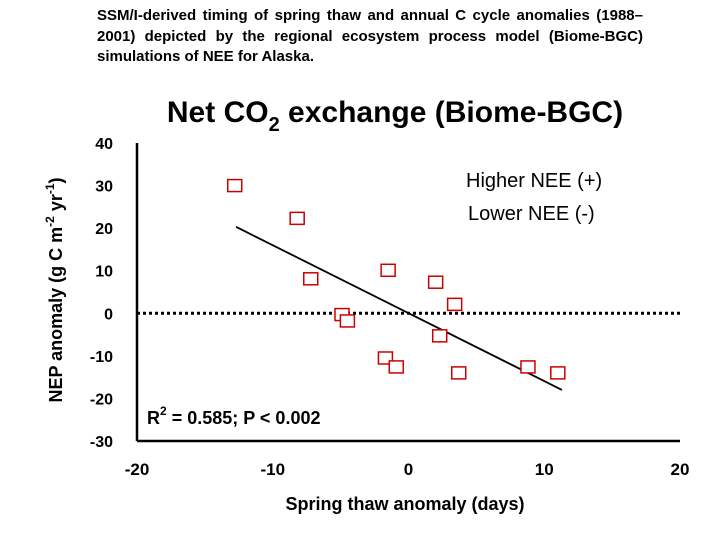 The height and width of the screenshot is (540, 720). What do you see at coordinates (272, 469) in the screenshot?
I see `x-tick-label: -10` at bounding box center [272, 469].